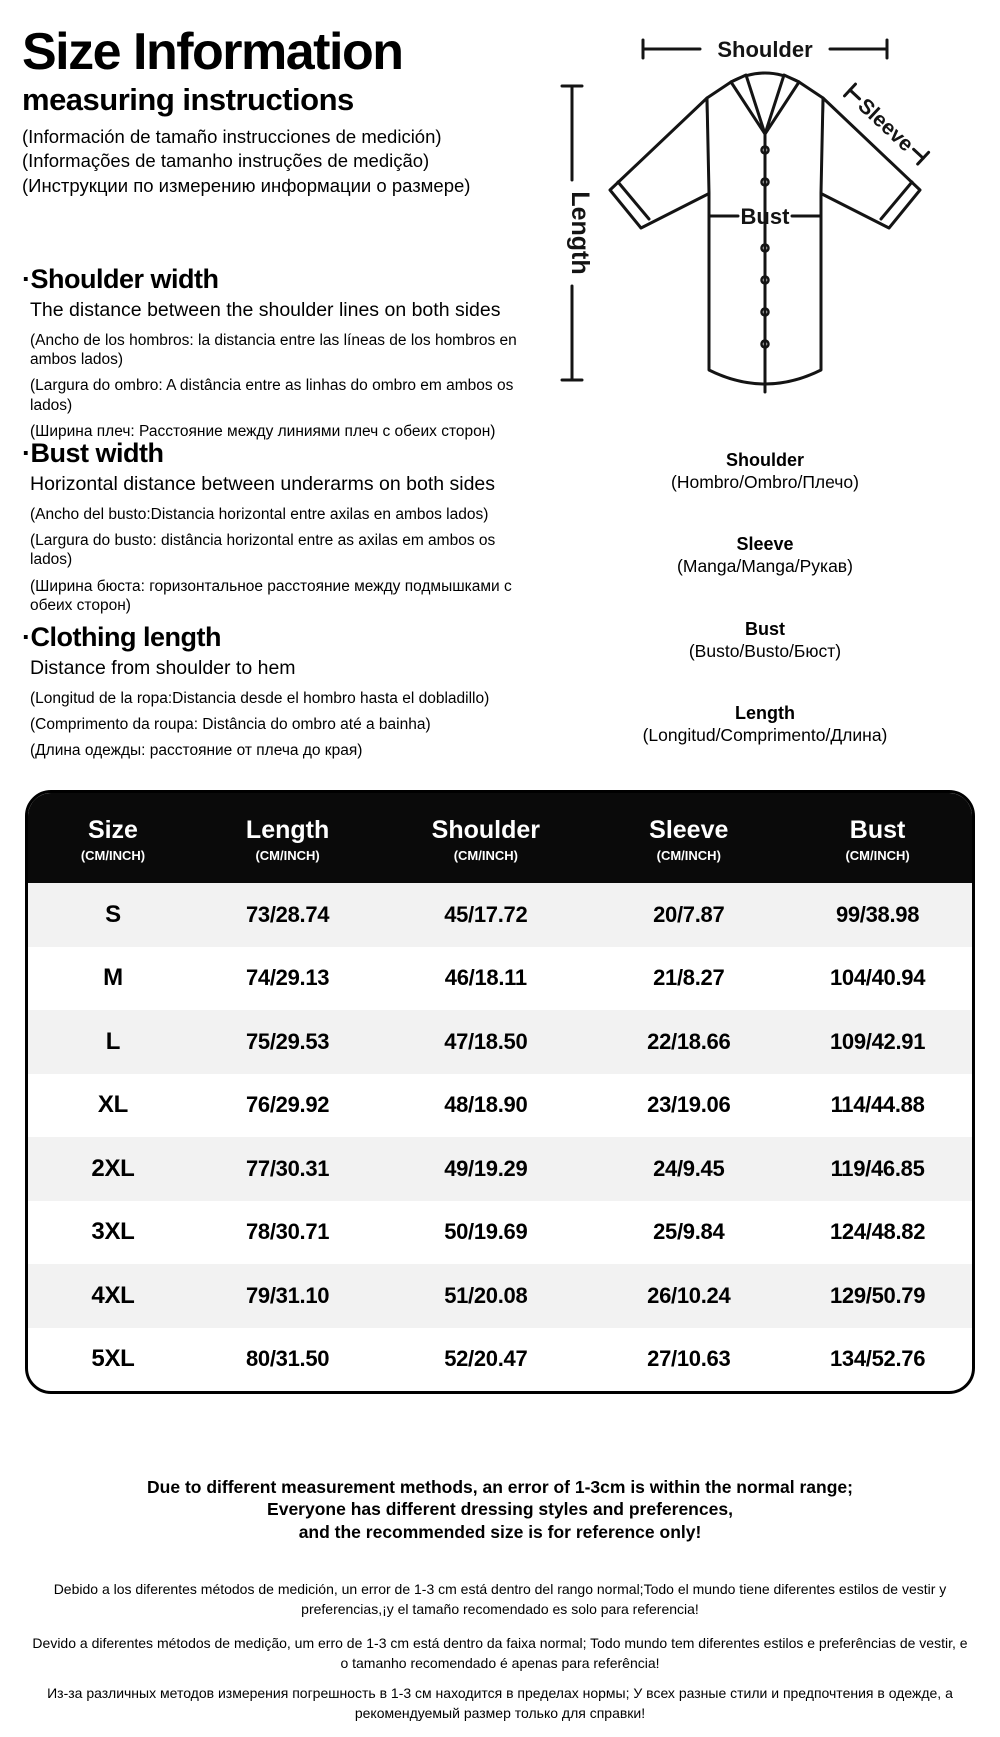 The height and width of the screenshot is (1737, 1000). What do you see at coordinates (765, 555) in the screenshot?
I see `legend-item-sleeve: Sleeve (Manga/Manga/Рукав)` at bounding box center [765, 555].